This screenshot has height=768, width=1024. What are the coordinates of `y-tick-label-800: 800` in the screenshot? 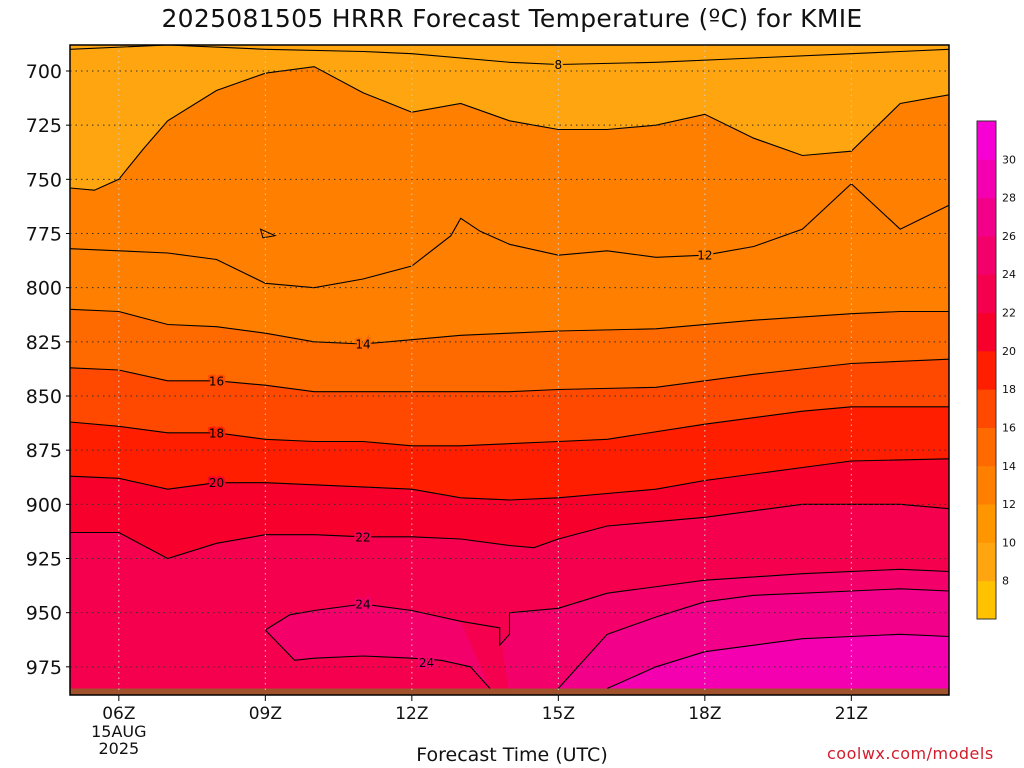 It's located at (44, 289).